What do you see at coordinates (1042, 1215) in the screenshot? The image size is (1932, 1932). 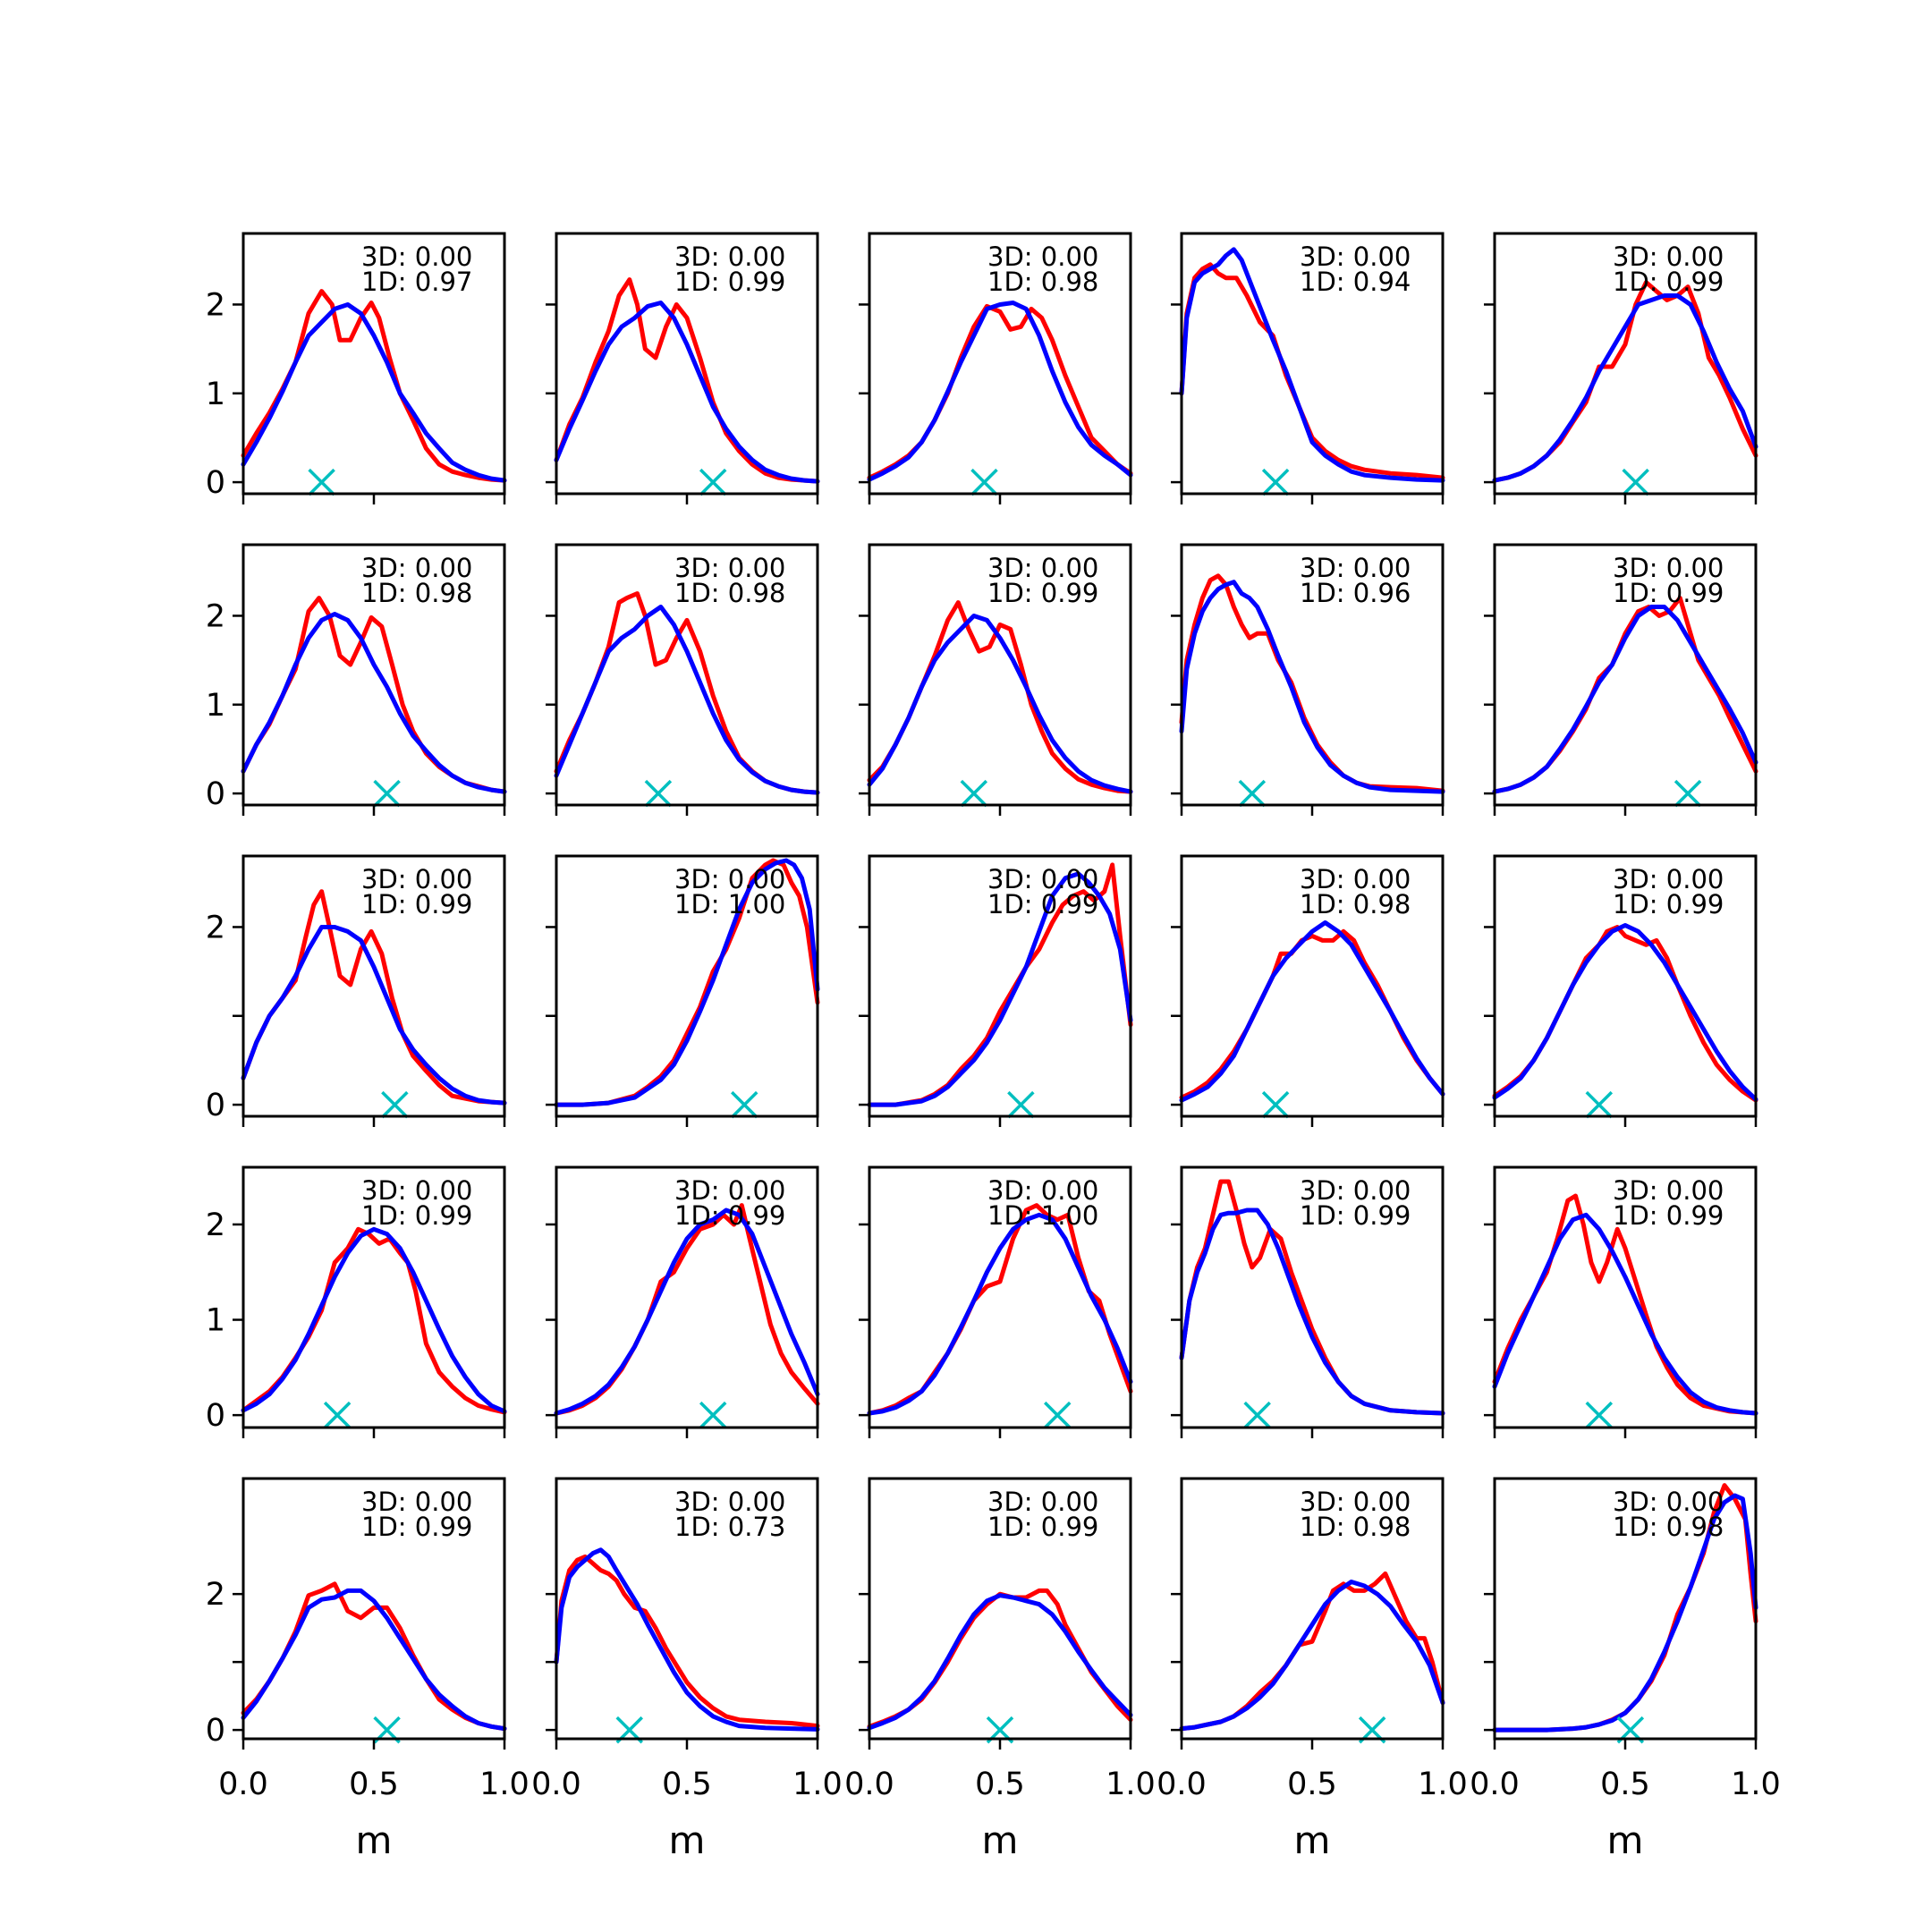 I see `score-annotation: 1D: 1.00` at bounding box center [1042, 1215].